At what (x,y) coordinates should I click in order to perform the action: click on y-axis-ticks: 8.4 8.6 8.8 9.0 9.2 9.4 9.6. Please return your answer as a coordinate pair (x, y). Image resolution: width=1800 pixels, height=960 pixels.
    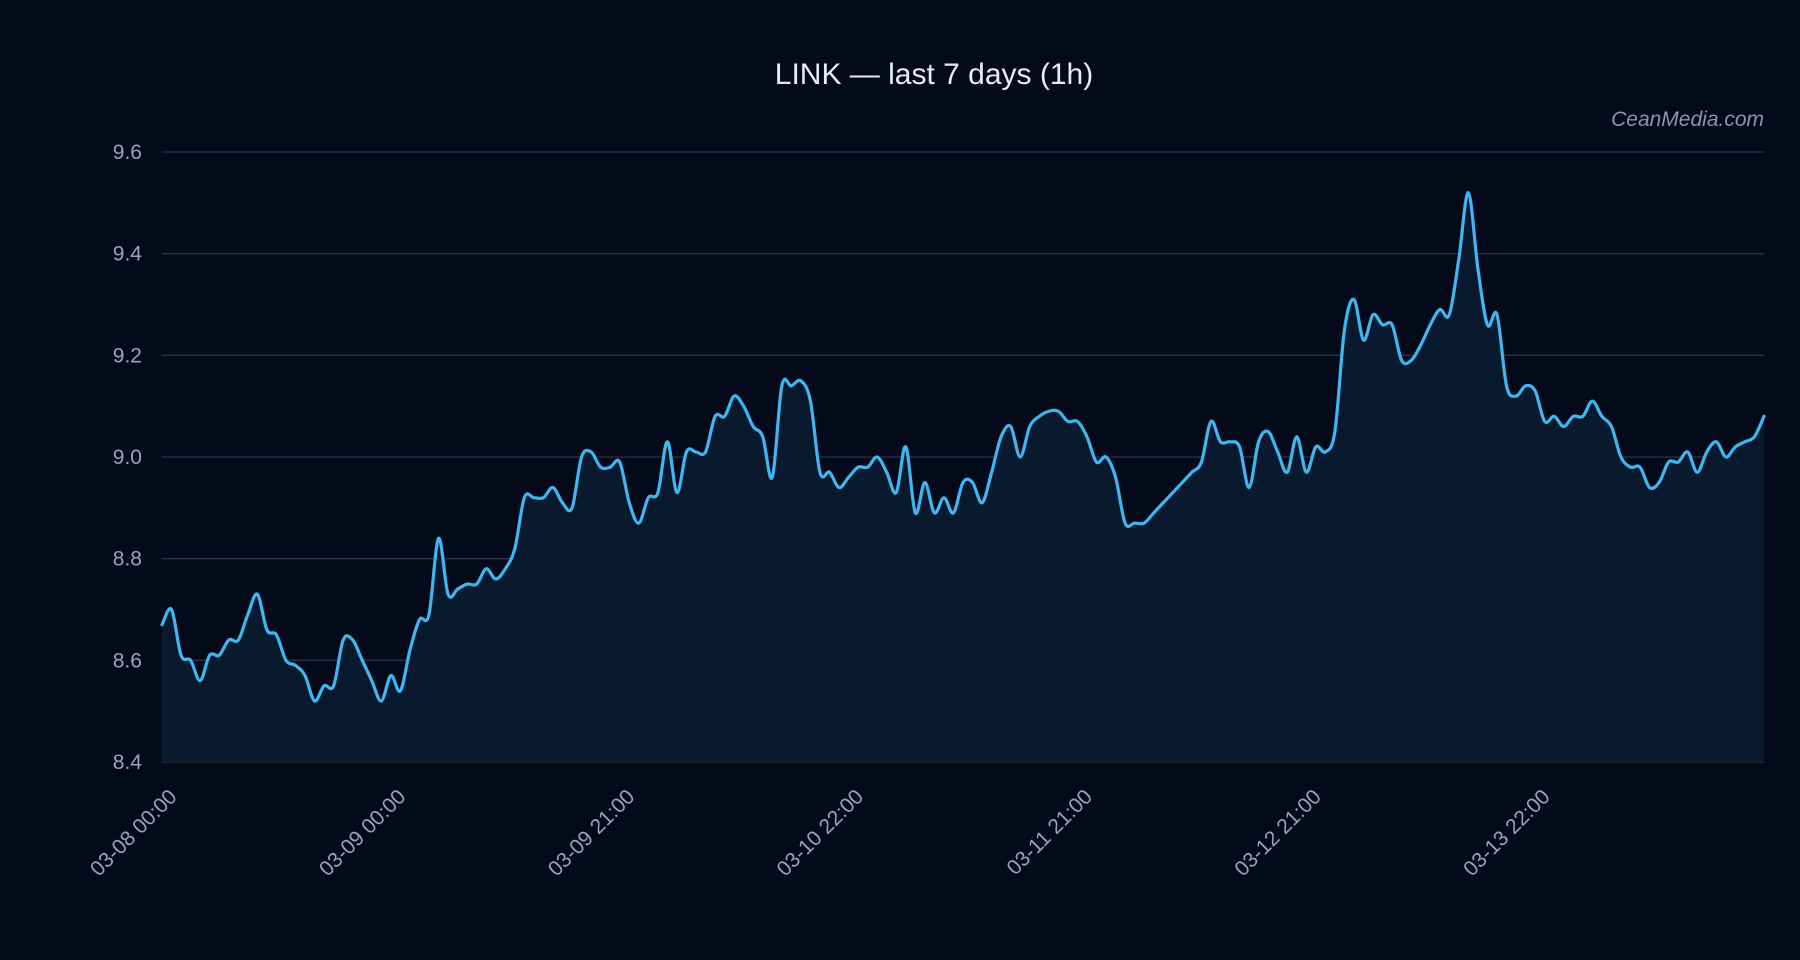
    Looking at the image, I should click on (128, 457).